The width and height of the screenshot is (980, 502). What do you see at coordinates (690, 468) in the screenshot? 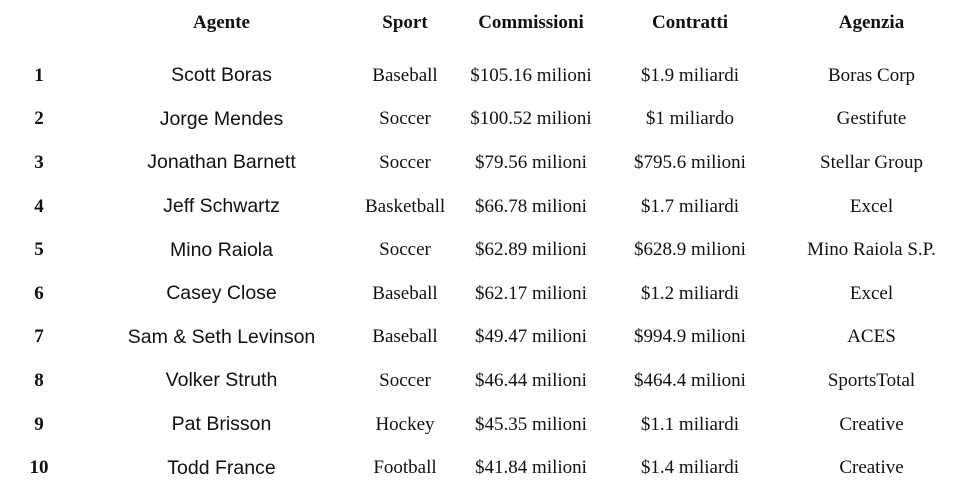
I see `contracts-cell: $1.4 miliardi` at bounding box center [690, 468].